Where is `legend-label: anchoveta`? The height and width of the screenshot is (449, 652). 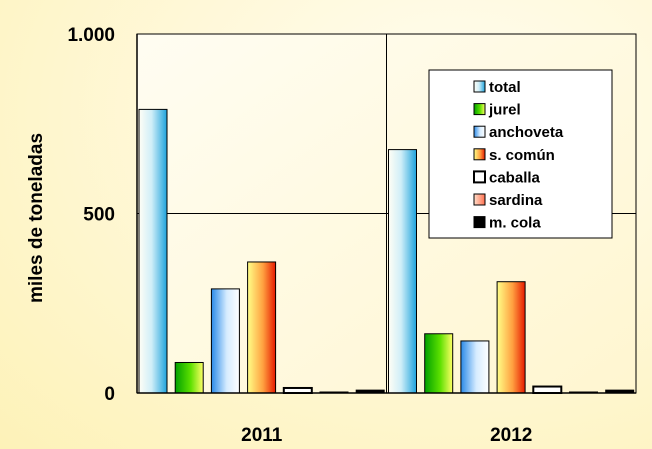
legend-label: anchoveta is located at coordinates (526, 132).